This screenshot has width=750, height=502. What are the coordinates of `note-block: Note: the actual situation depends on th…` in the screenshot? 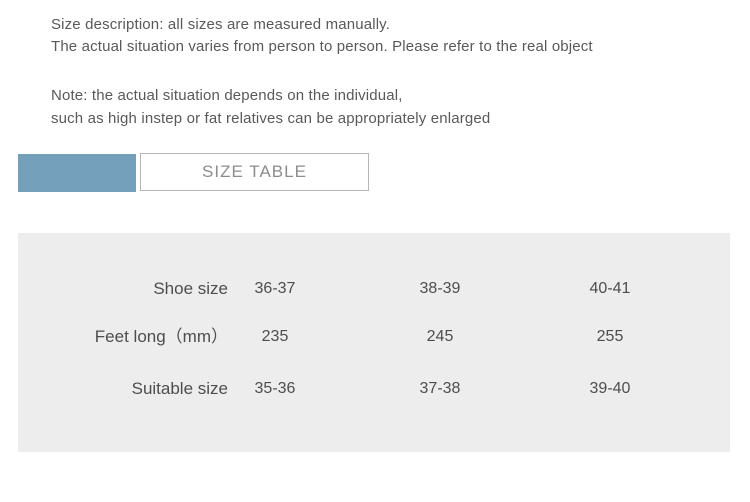 It's located at (396, 107).